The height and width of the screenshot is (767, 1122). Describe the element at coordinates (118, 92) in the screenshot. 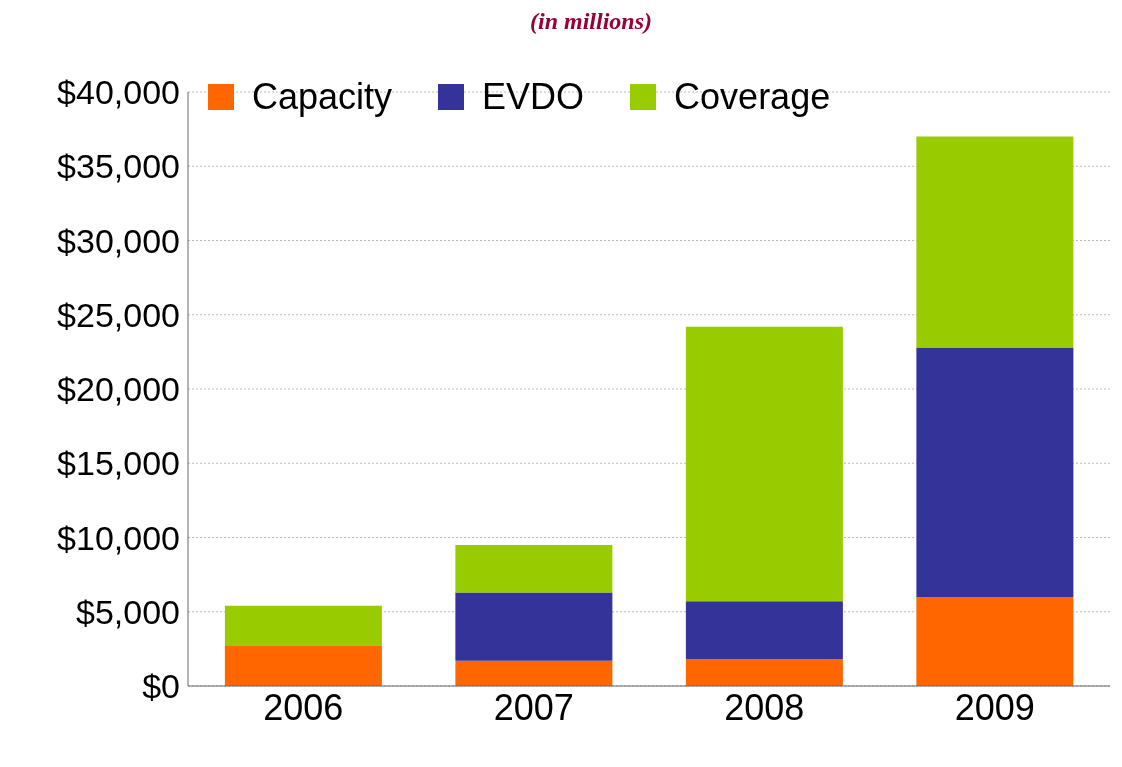

I see `y-tick-label: $40,000` at that location.